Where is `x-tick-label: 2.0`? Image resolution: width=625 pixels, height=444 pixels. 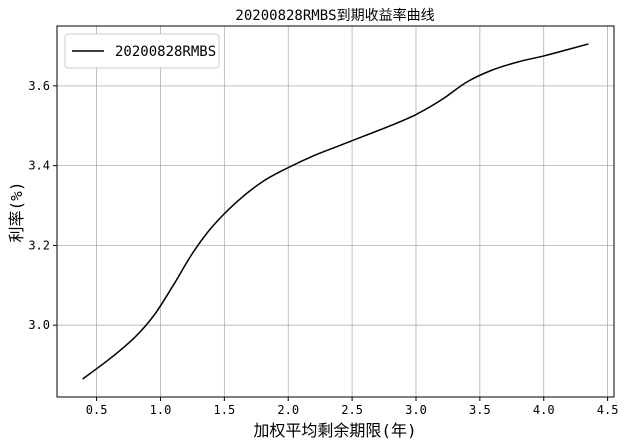 x-tick-label: 2.0 is located at coordinates (288, 410).